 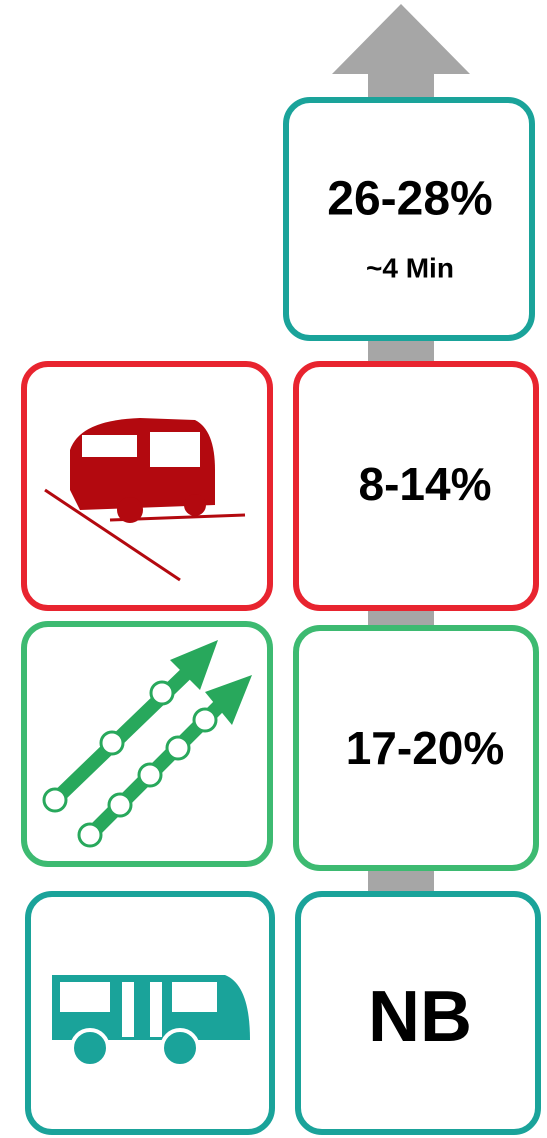 What do you see at coordinates (420, 1017) in the screenshot?
I see `box-label: NB` at bounding box center [420, 1017].